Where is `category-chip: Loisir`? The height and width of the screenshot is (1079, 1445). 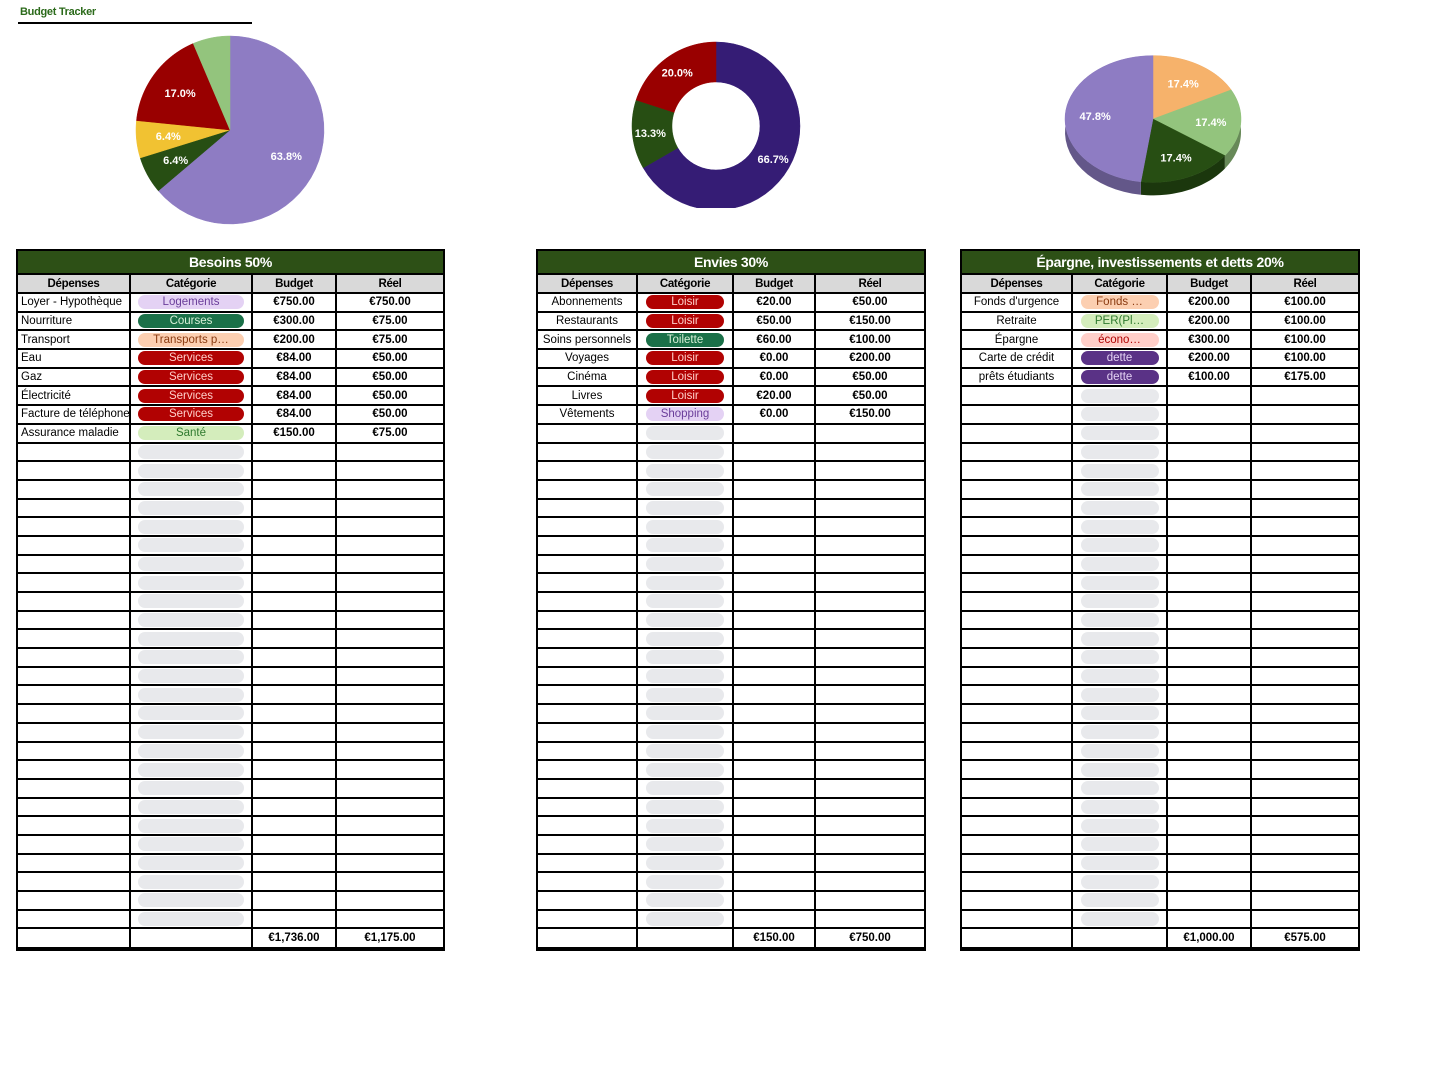
category-chip: Loisir is located at coordinates (685, 302).